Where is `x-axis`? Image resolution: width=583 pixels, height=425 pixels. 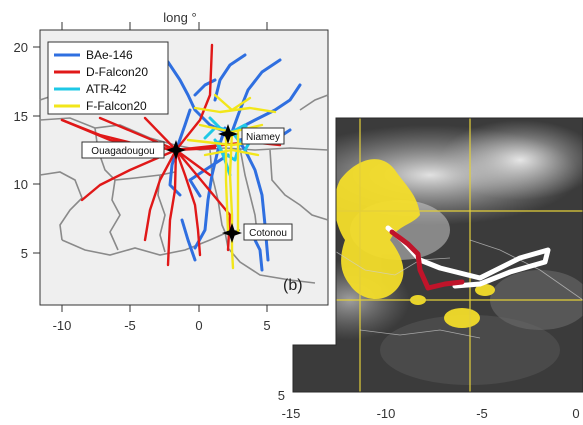 x-axis is located at coordinates (164, 308).